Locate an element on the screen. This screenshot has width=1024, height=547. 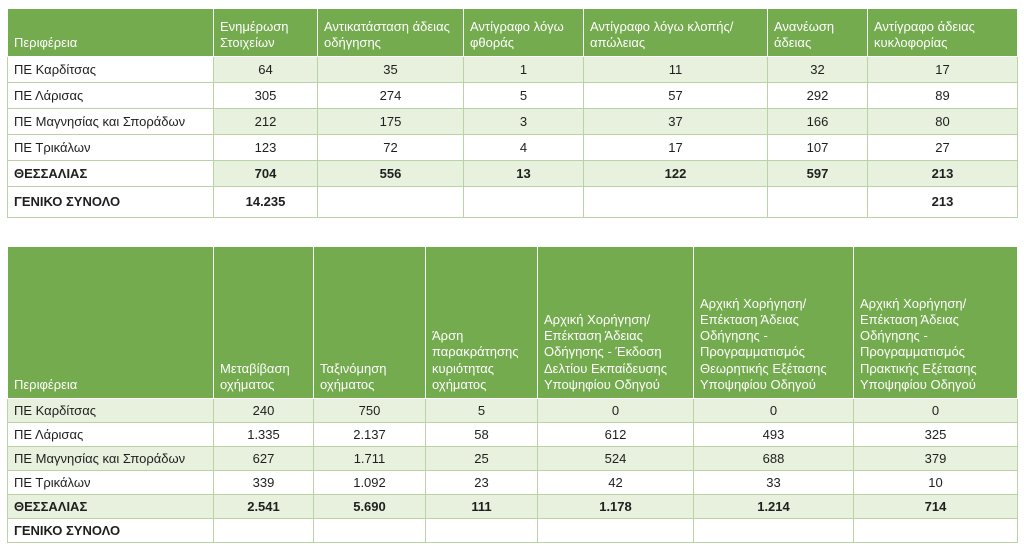
value-cell: 714 is located at coordinates (935, 506).